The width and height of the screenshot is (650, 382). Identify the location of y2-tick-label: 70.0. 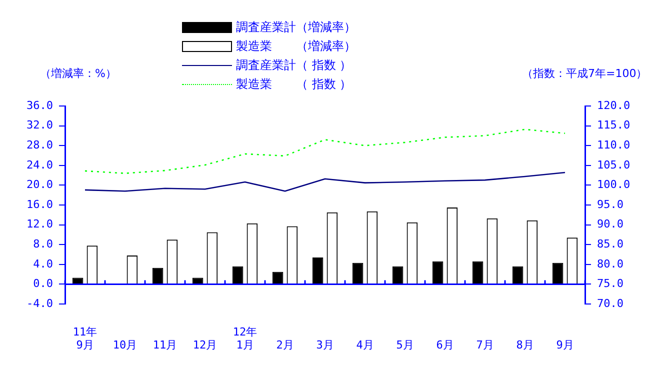
(610, 303).